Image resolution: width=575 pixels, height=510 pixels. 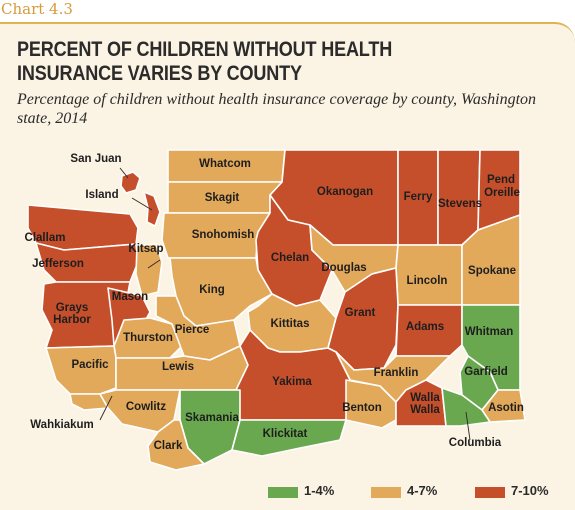 What do you see at coordinates (466, 407) in the screenshot?
I see `county-columbia` at bounding box center [466, 407].